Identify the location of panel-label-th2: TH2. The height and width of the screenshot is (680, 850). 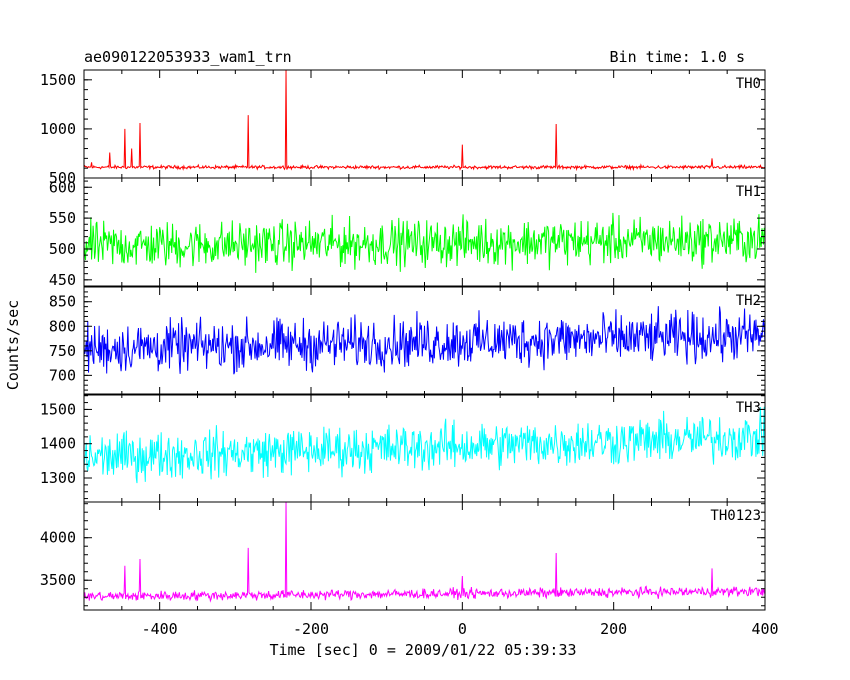
(748, 301).